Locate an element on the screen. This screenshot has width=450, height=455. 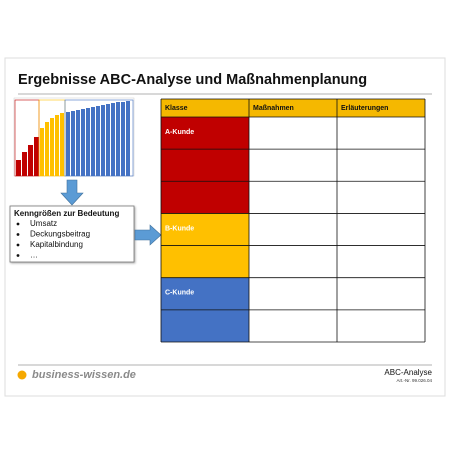
column-header: Erläuterungen is located at coordinates (364, 108).